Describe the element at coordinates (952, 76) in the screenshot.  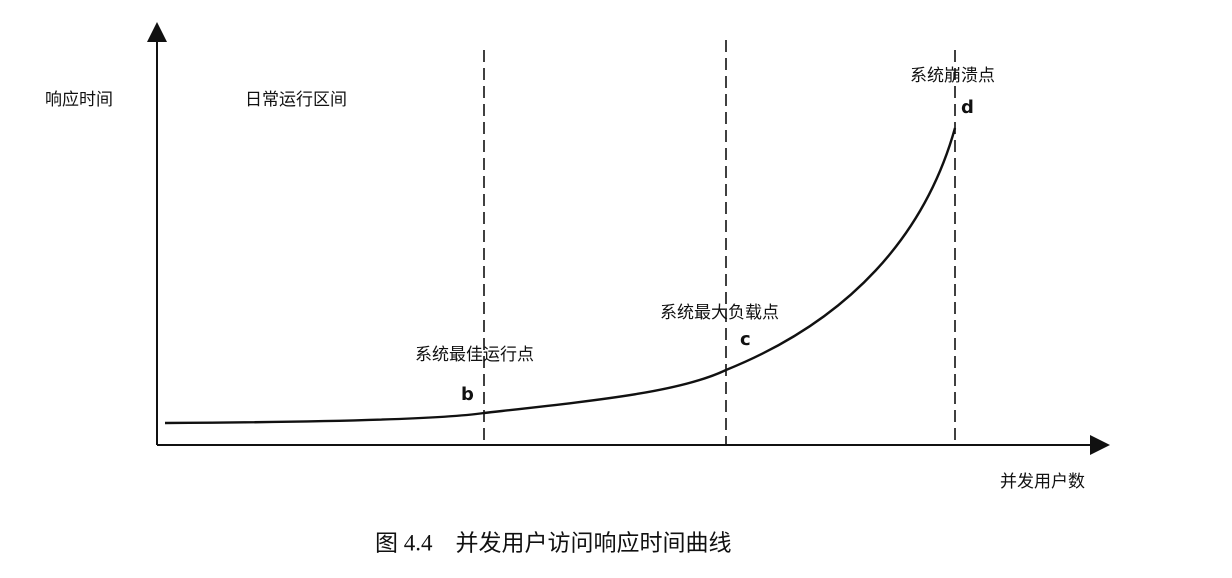
I see `point-label: 系统崩溃点` at that location.